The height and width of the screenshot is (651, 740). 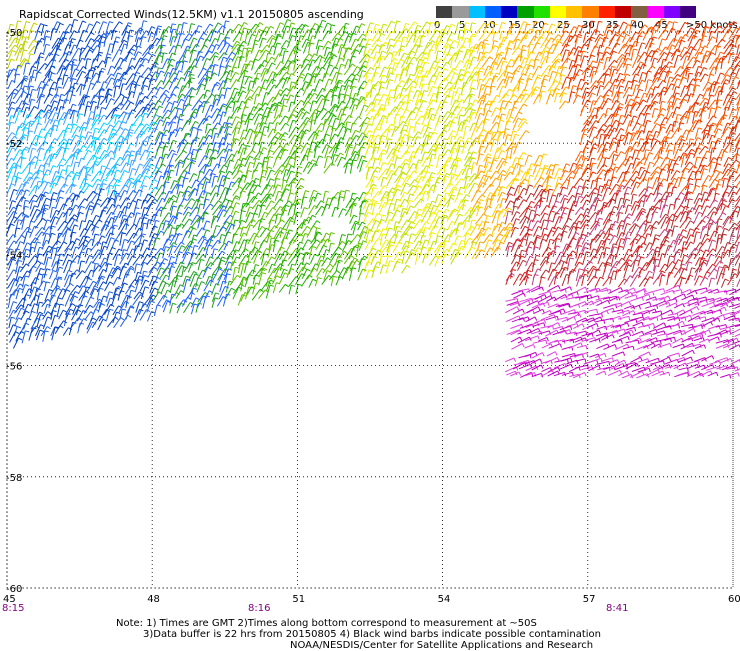 I want to click on pass-time-label: 8:41, so click(x=617, y=608).